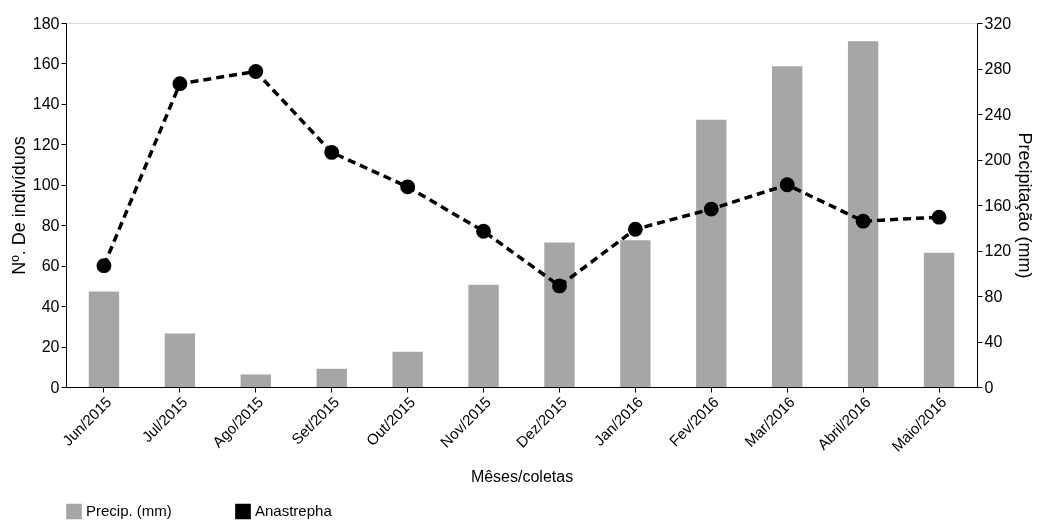 Image resolution: width=1043 pixels, height=527 pixels. I want to click on y-tick-label: 0, so click(55, 387).